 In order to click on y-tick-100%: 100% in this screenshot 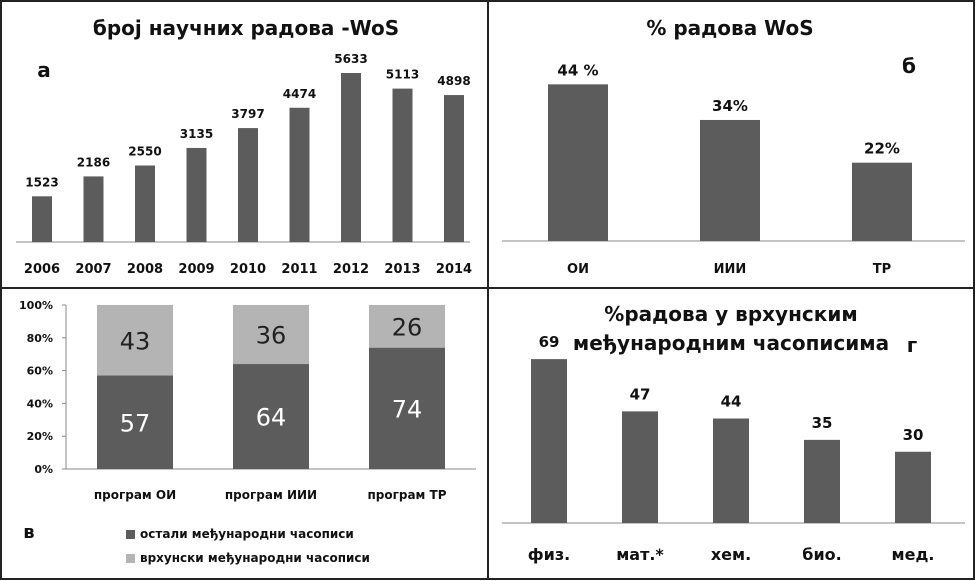, I will do `click(36, 305)`.